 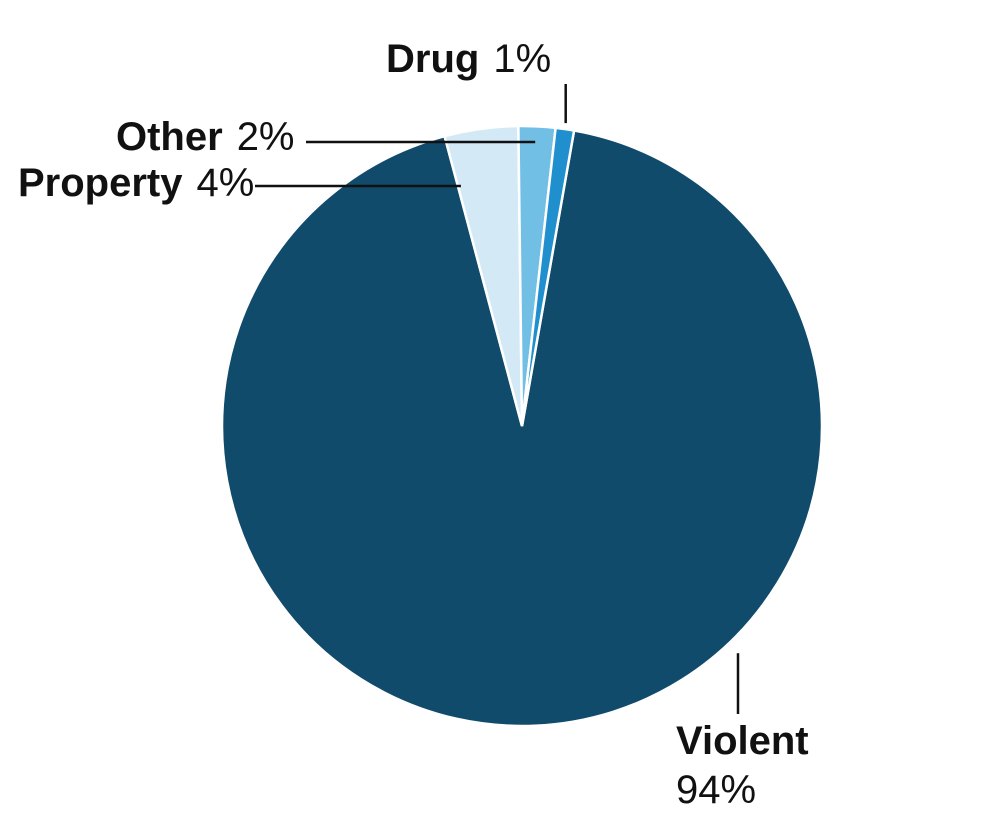 I want to click on label-drug-name: Drug, so click(x=432, y=59).